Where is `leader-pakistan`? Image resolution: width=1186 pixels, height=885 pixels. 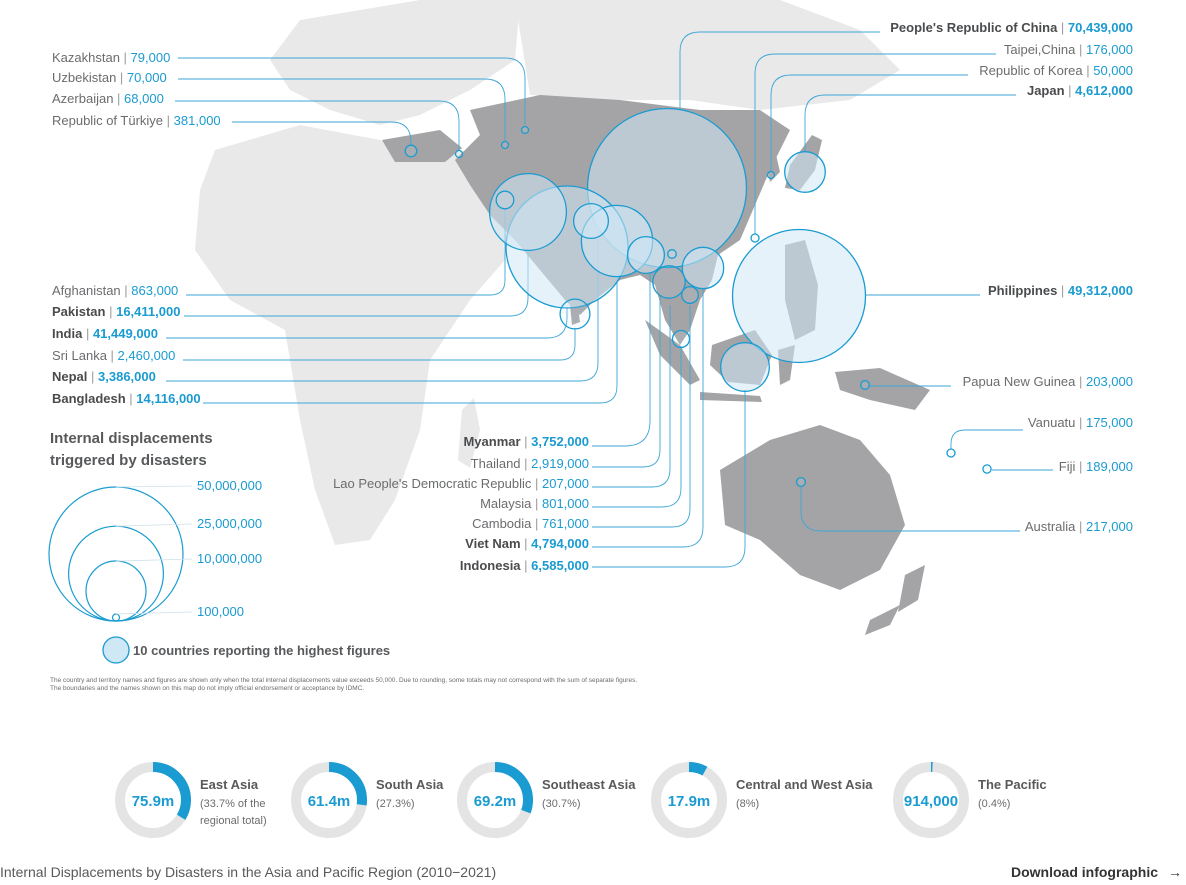 leader-pakistan is located at coordinates (356, 283).